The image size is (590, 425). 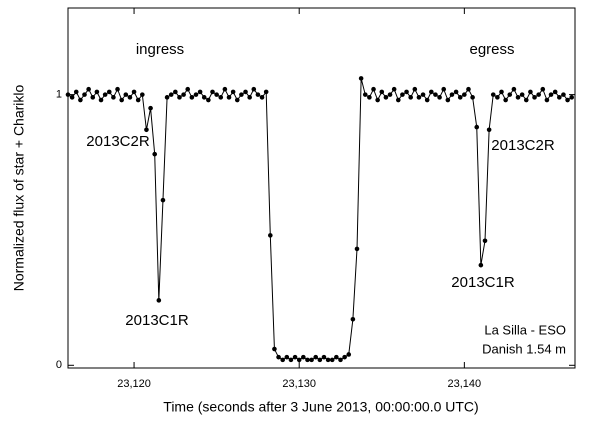 What do you see at coordinates (491, 49) in the screenshot?
I see `annotation: egress` at bounding box center [491, 49].